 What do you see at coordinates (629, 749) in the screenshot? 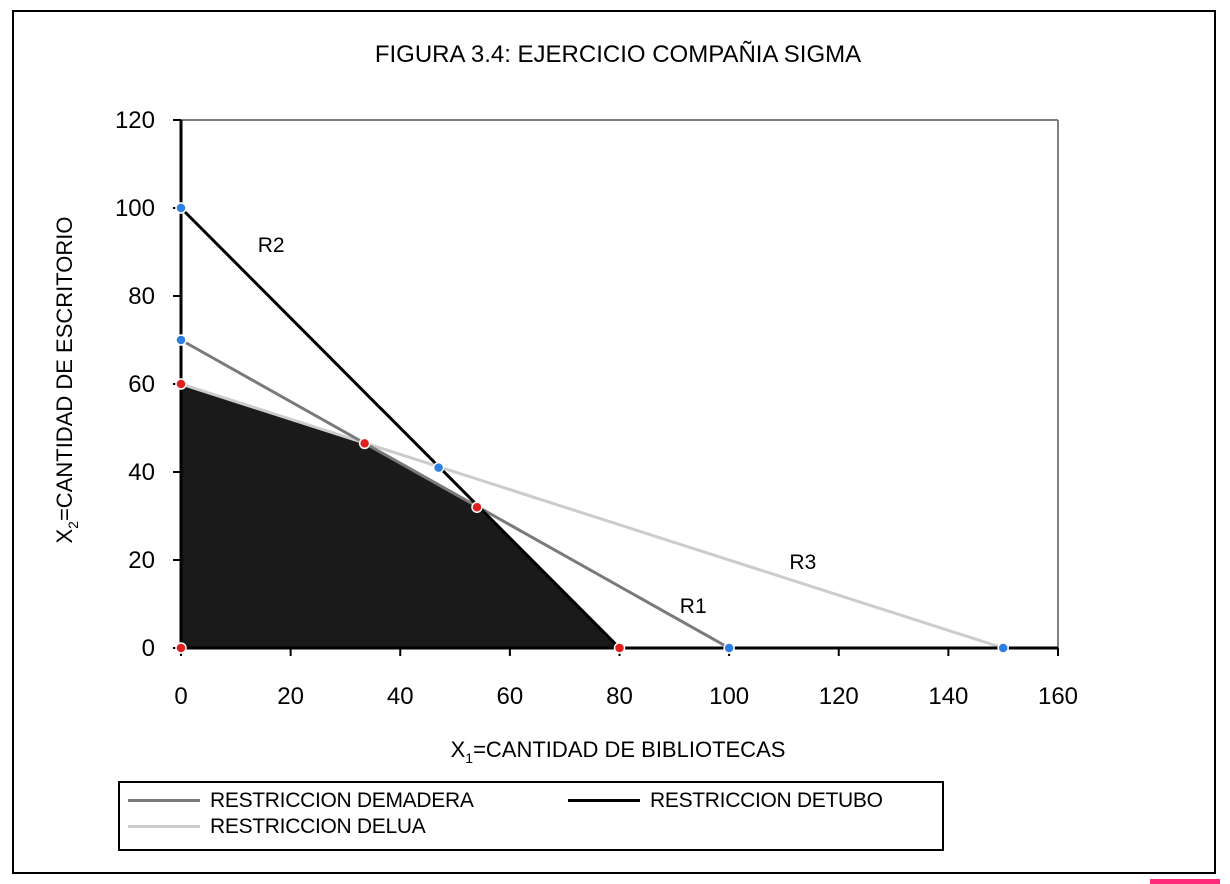
I see `x-axis-label-text: =CANTIDAD DE BIBLIOTECAS` at bounding box center [629, 749].